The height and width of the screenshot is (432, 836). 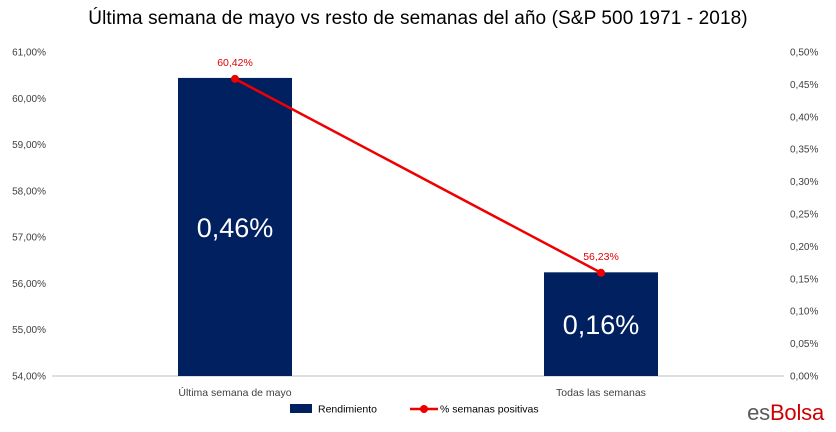 I want to click on bar-value-label: 0,16%, so click(x=601, y=325).